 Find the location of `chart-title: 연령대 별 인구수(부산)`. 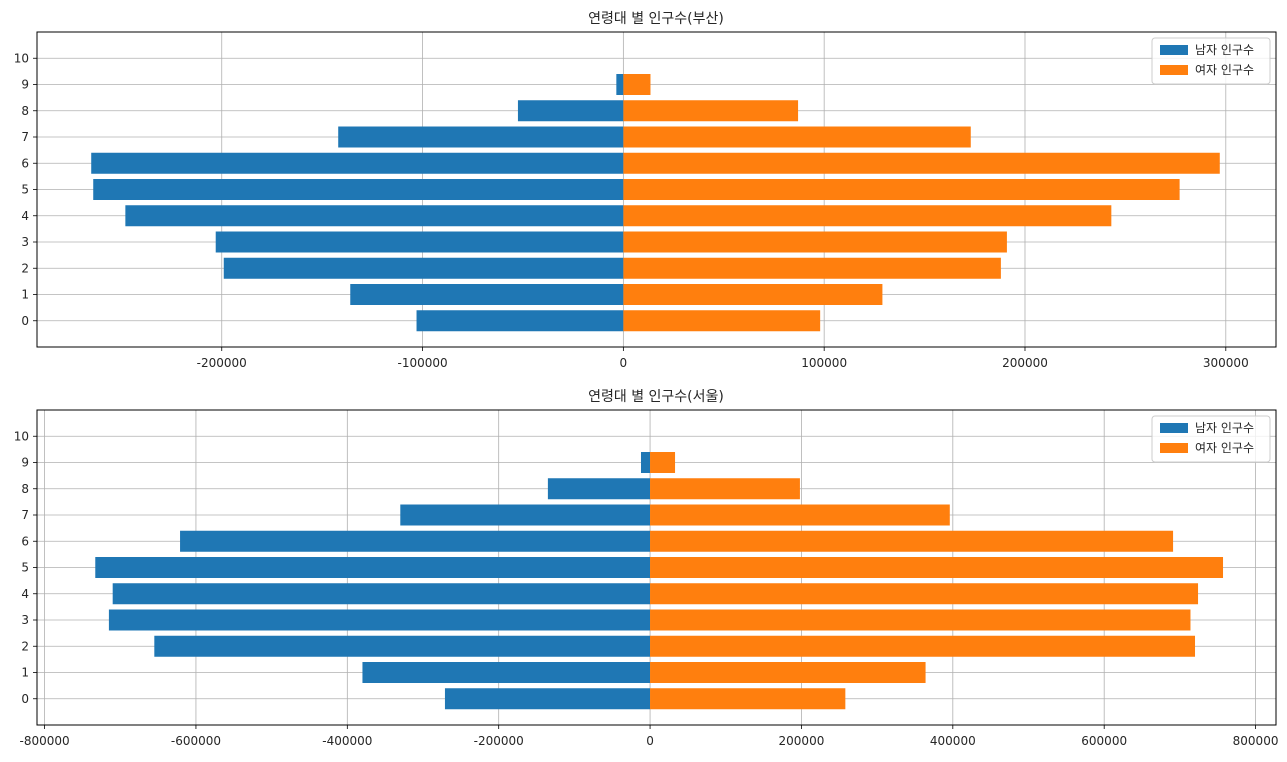

chart-title: 연령대 별 인구수(부산) is located at coordinates (656, 19).